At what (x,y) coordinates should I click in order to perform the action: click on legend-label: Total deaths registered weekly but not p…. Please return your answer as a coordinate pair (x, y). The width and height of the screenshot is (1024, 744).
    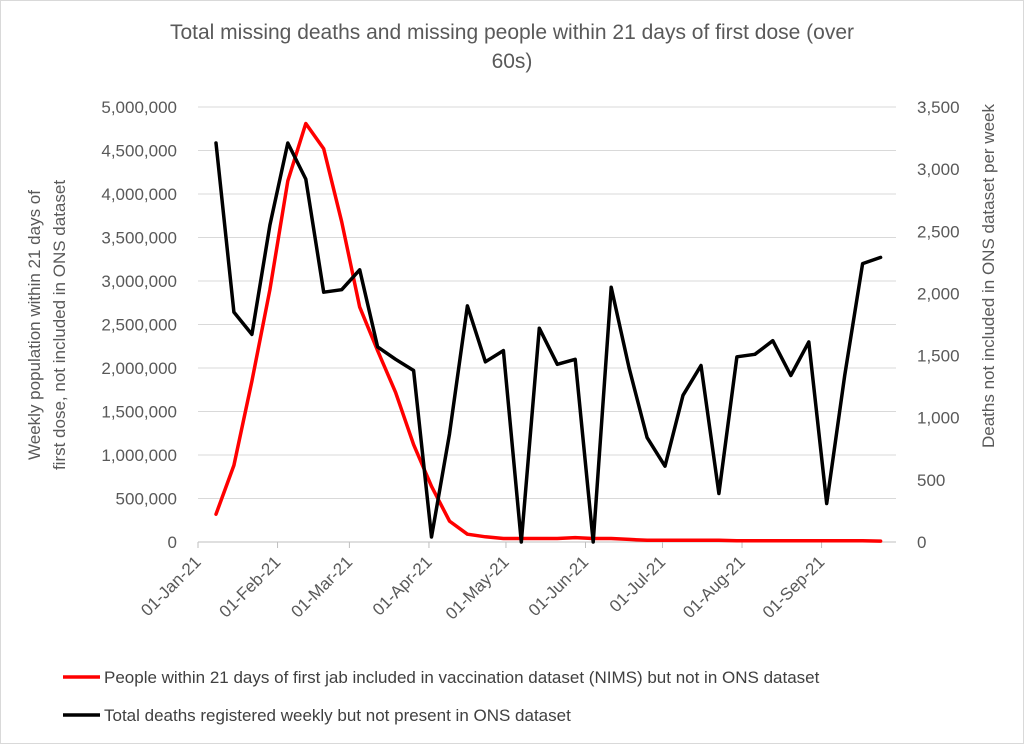
    Looking at the image, I should click on (337, 715).